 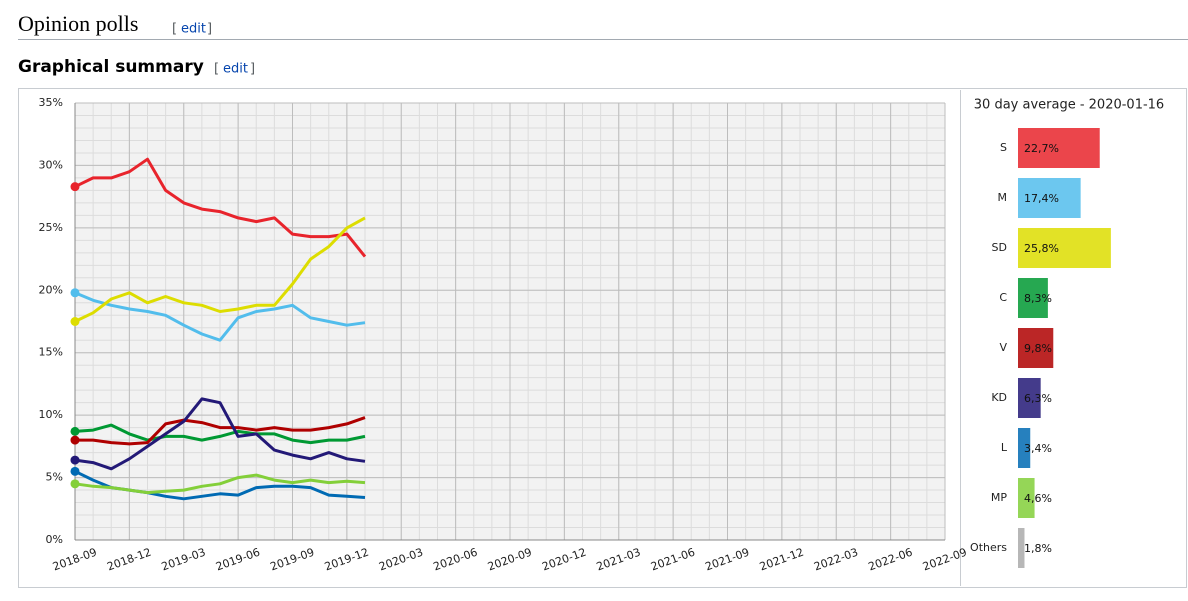 I want to click on y-tick-label: 5%, so click(x=54, y=477).